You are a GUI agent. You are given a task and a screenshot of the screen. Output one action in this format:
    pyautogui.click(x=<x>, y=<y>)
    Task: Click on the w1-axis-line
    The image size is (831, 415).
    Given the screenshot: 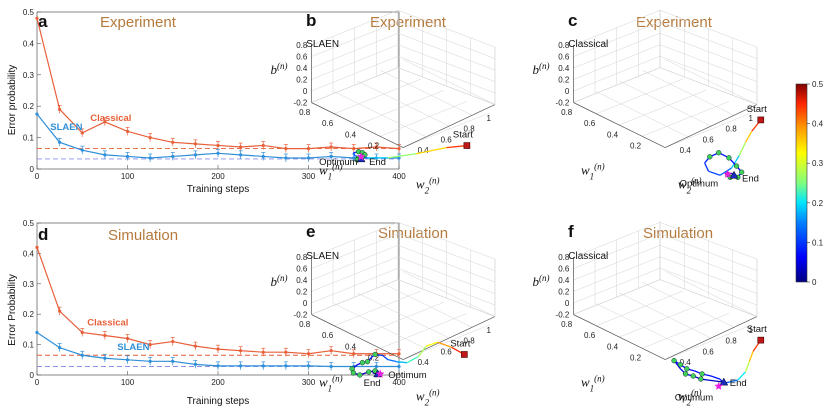 What is the action you would take?
    pyautogui.click(x=619, y=125)
    